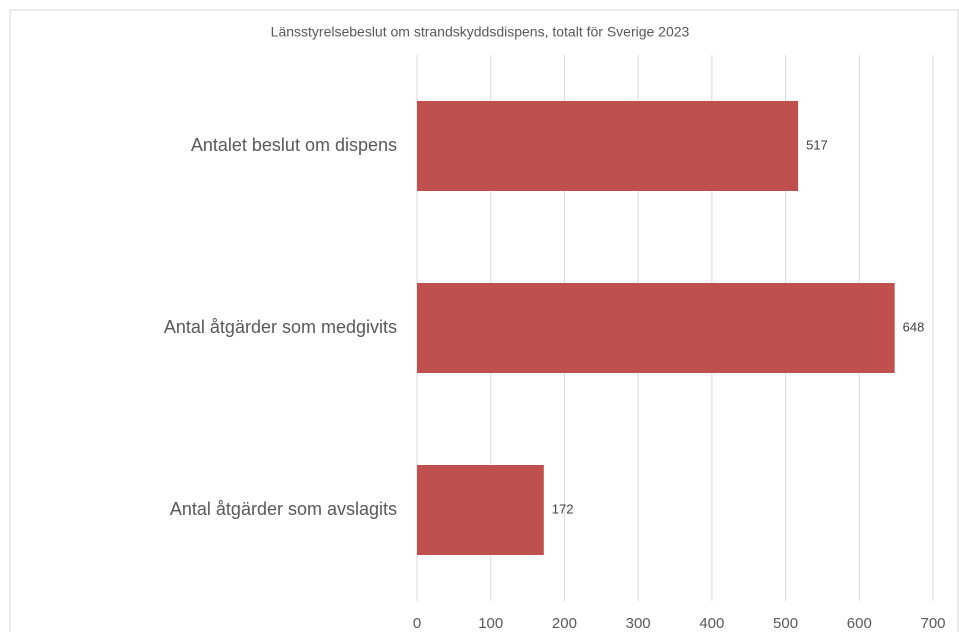 This screenshot has height=632, width=959. Describe the element at coordinates (564, 623) in the screenshot. I see `x-tick-label: 200` at that location.